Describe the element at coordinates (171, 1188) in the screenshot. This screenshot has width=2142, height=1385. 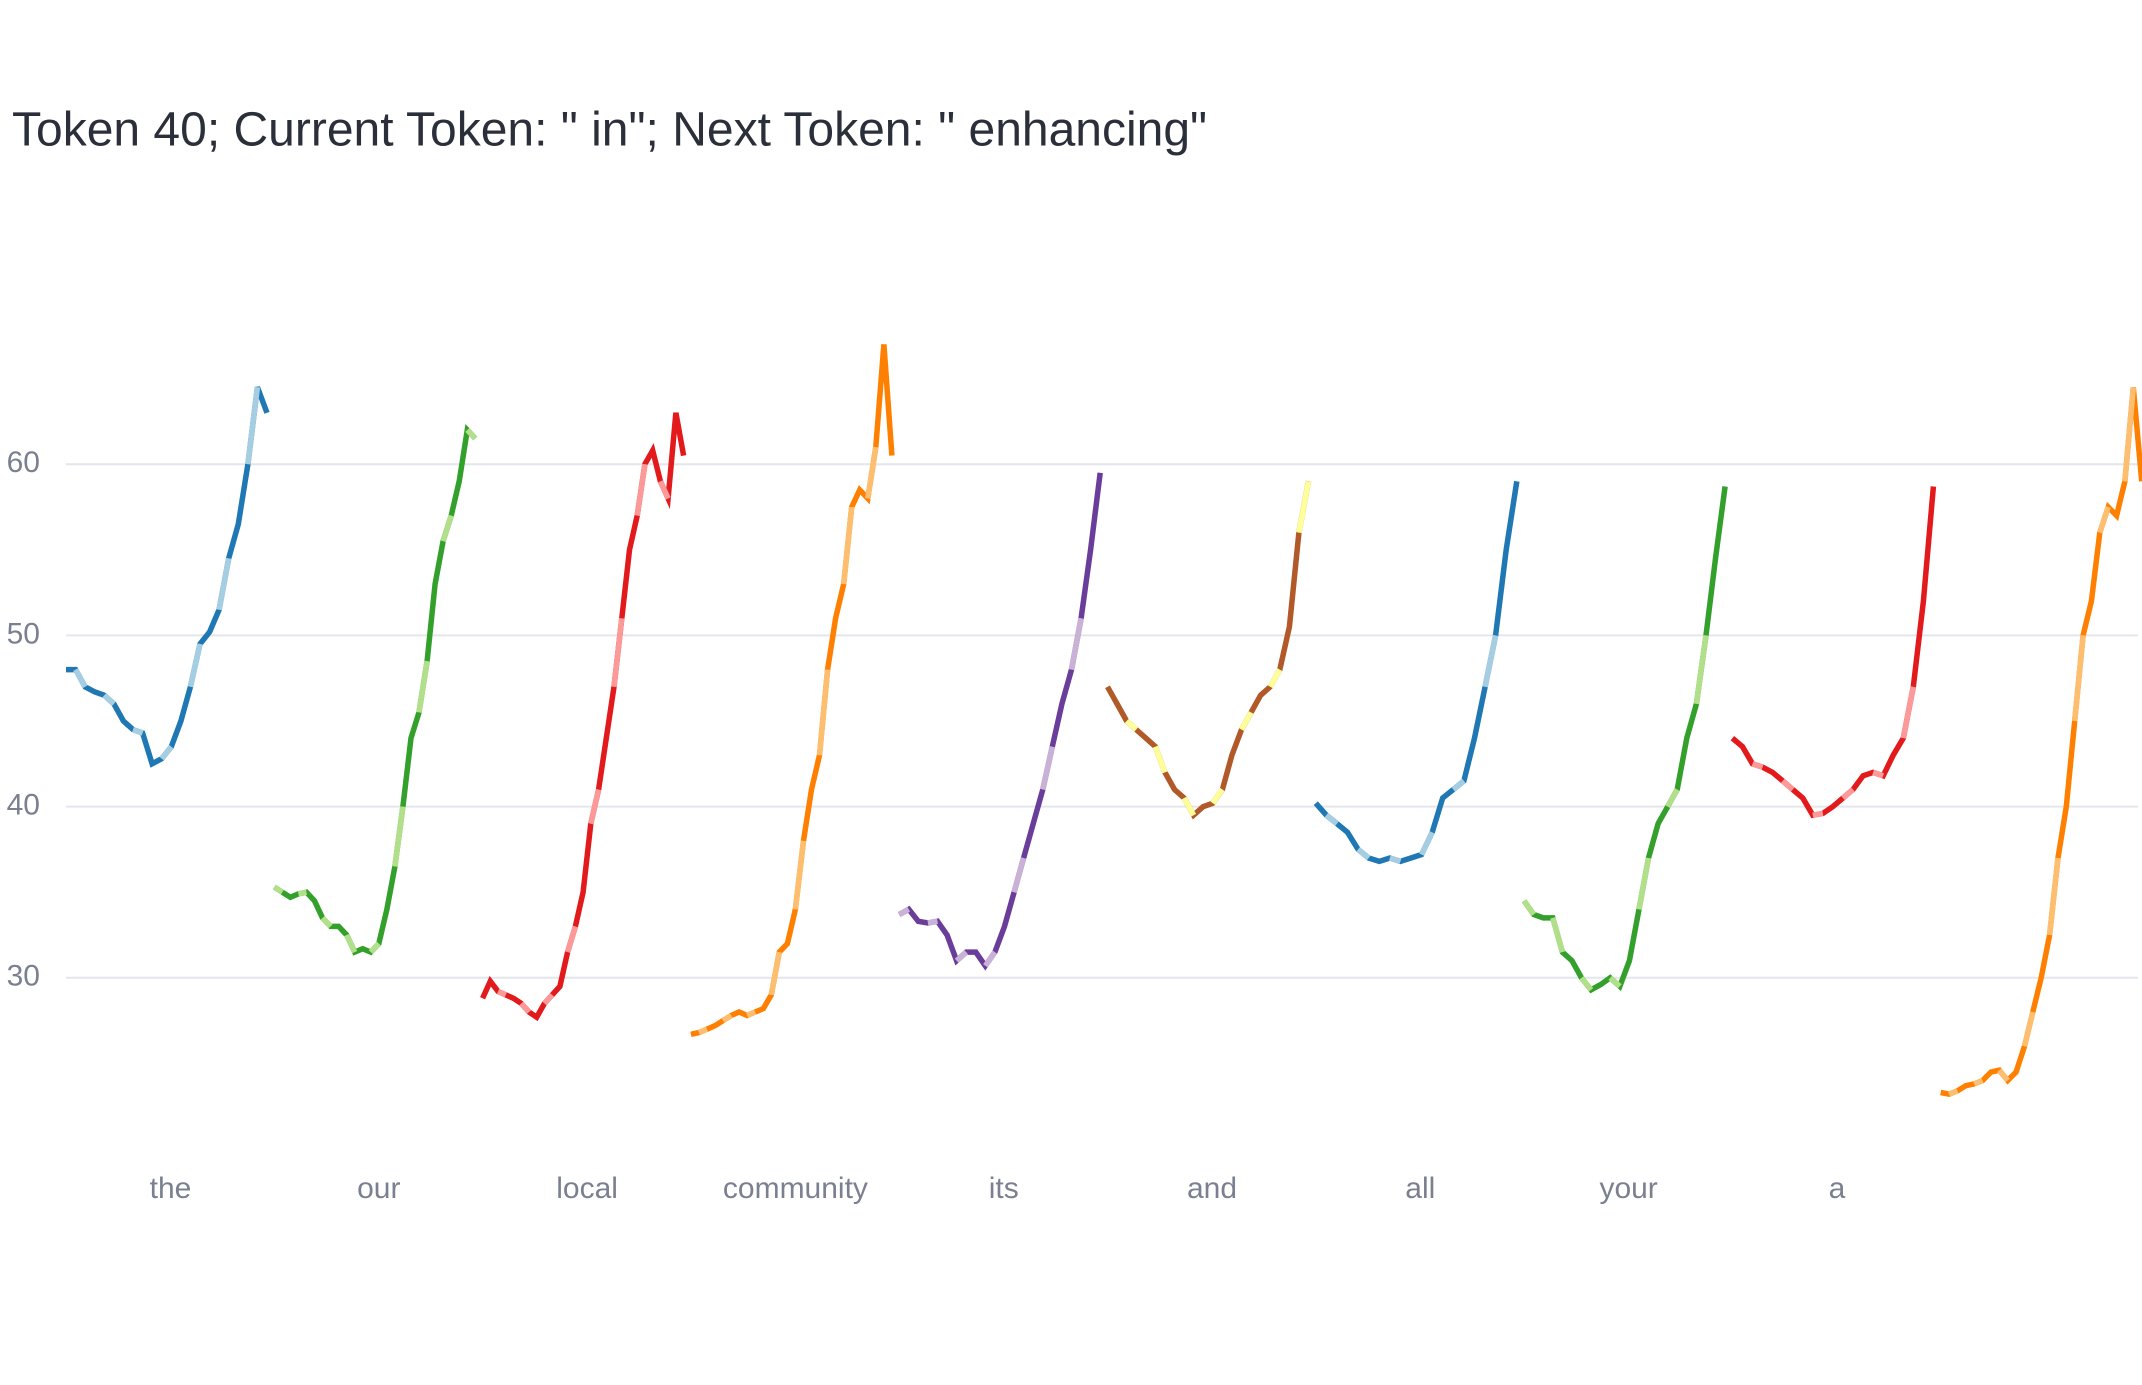
I see `x-tick-label: the` at that location.